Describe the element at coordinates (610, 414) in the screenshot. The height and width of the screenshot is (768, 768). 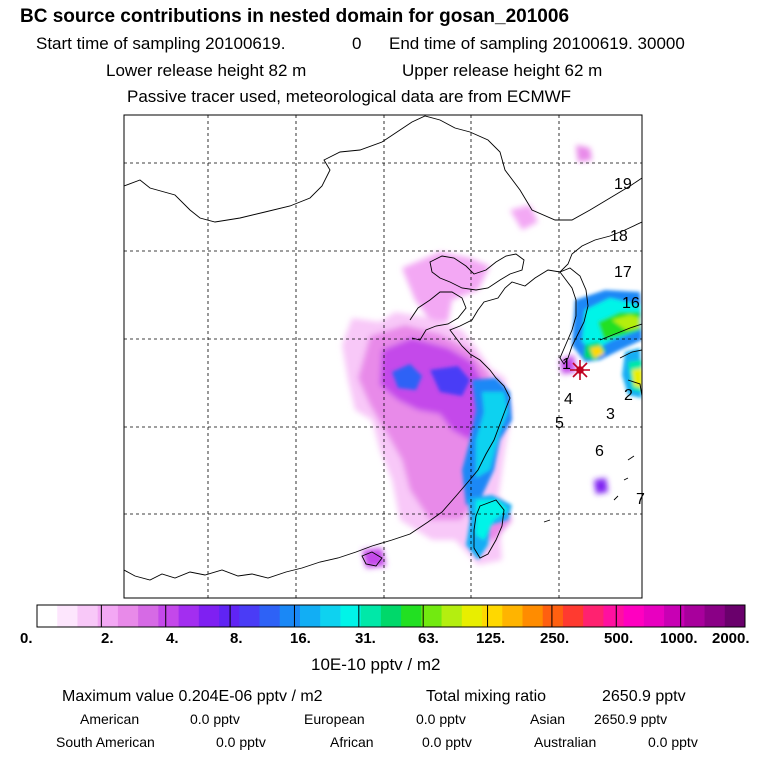
I see `day-label-3: 3` at that location.